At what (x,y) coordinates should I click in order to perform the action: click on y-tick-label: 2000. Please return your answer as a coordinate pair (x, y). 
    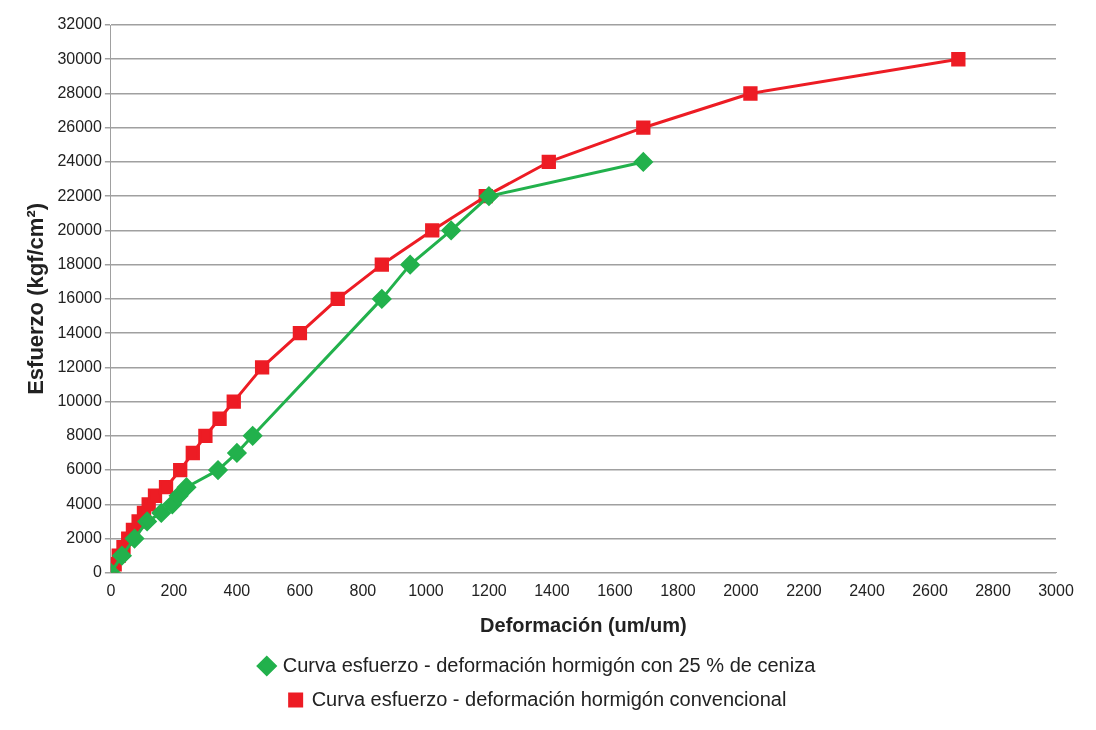
    Looking at the image, I should click on (84, 537).